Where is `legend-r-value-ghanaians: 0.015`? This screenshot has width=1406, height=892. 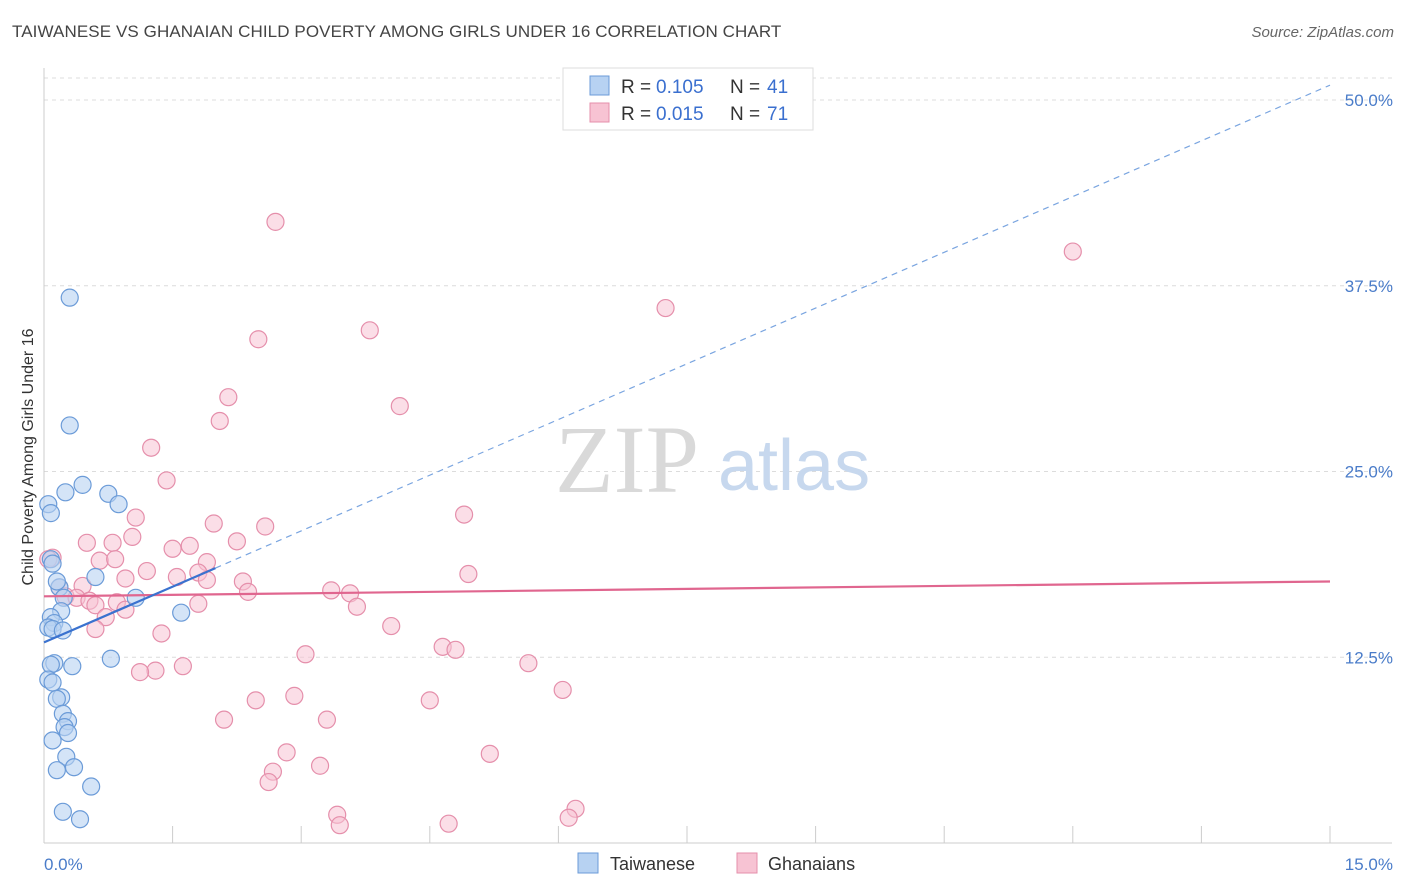
legend-r-value-ghanaians: 0.015 is located at coordinates (680, 114).